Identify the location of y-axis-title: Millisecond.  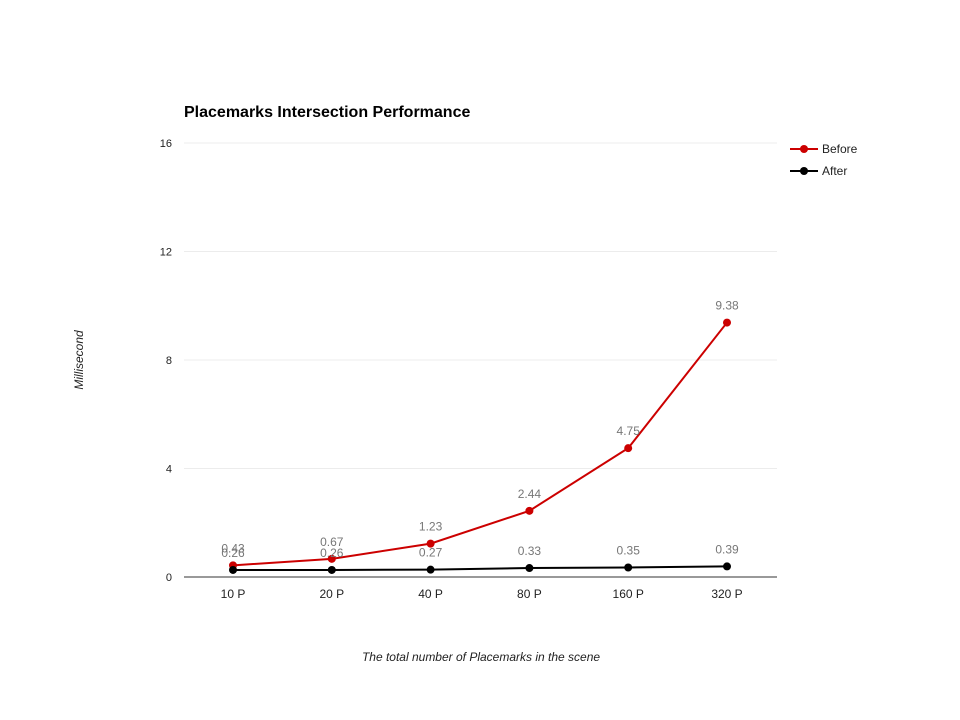
(79, 360).